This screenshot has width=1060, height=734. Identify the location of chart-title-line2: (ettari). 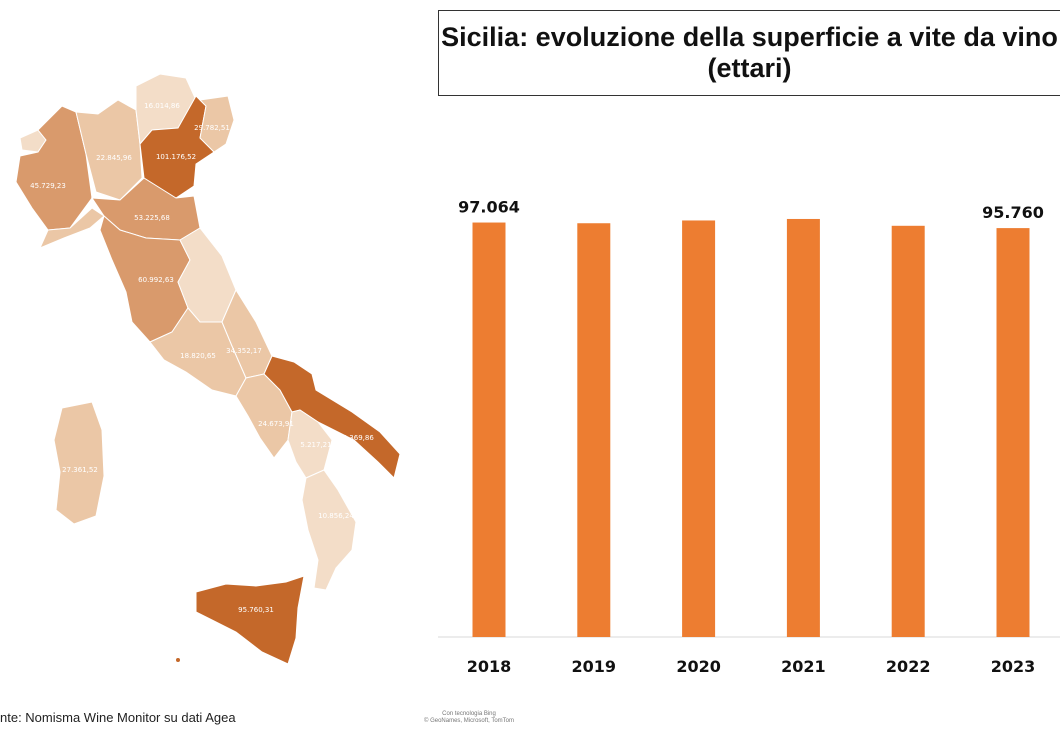
(749, 68).